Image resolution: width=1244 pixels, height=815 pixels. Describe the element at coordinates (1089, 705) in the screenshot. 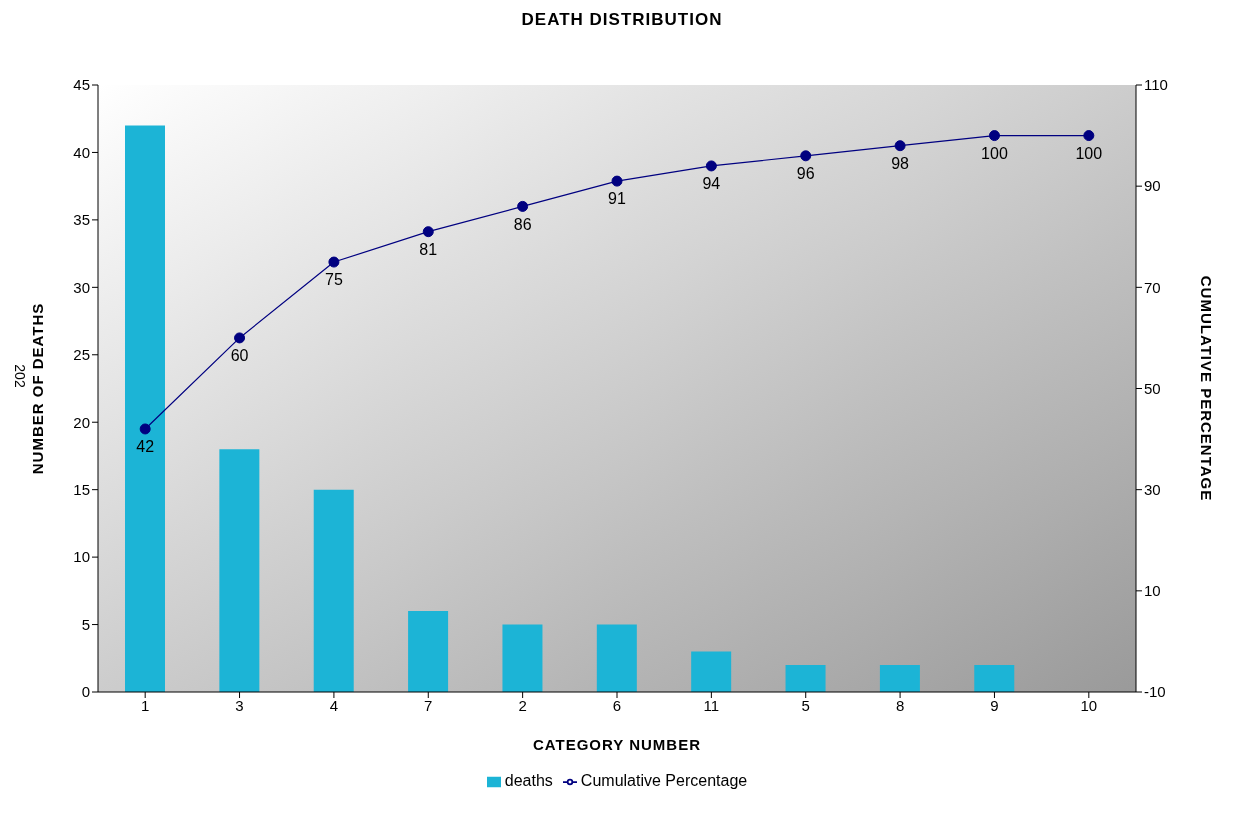

I see `x-tick-label: 10` at that location.